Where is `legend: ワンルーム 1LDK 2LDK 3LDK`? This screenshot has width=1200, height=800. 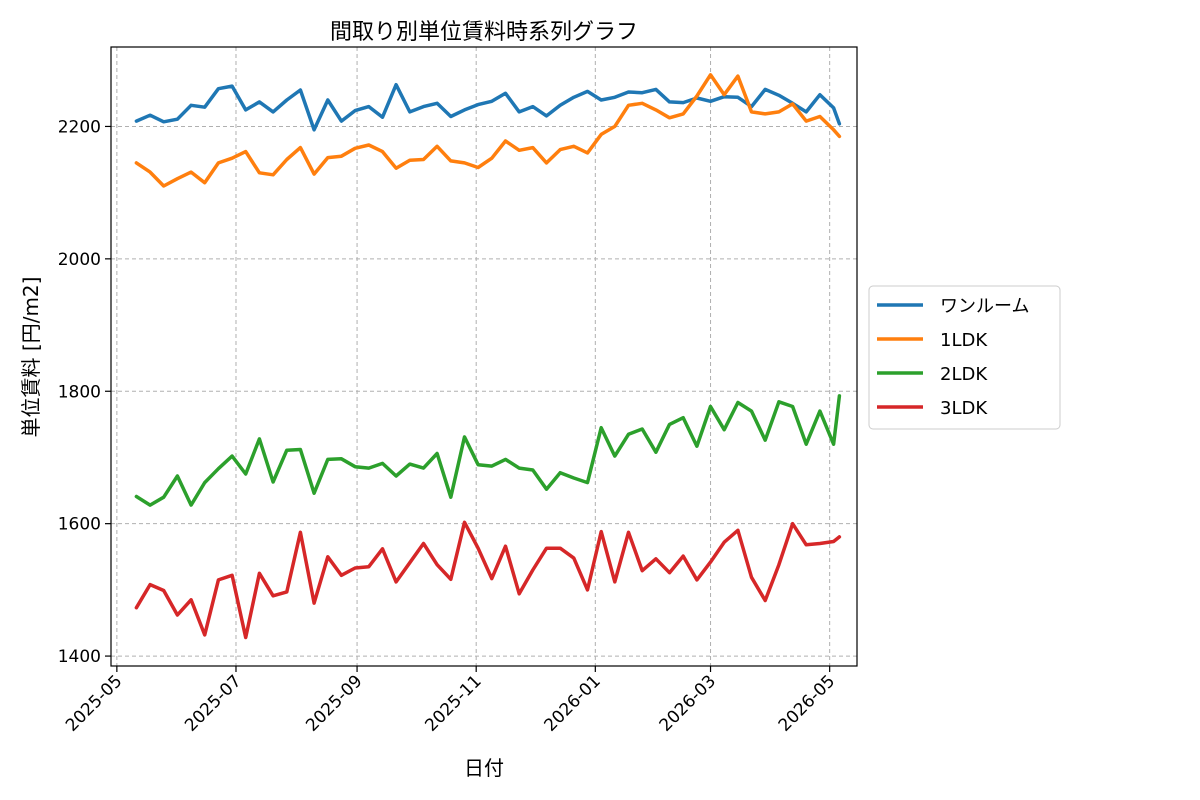
legend: ワンルーム 1LDK 2LDK 3LDK is located at coordinates (964, 357).